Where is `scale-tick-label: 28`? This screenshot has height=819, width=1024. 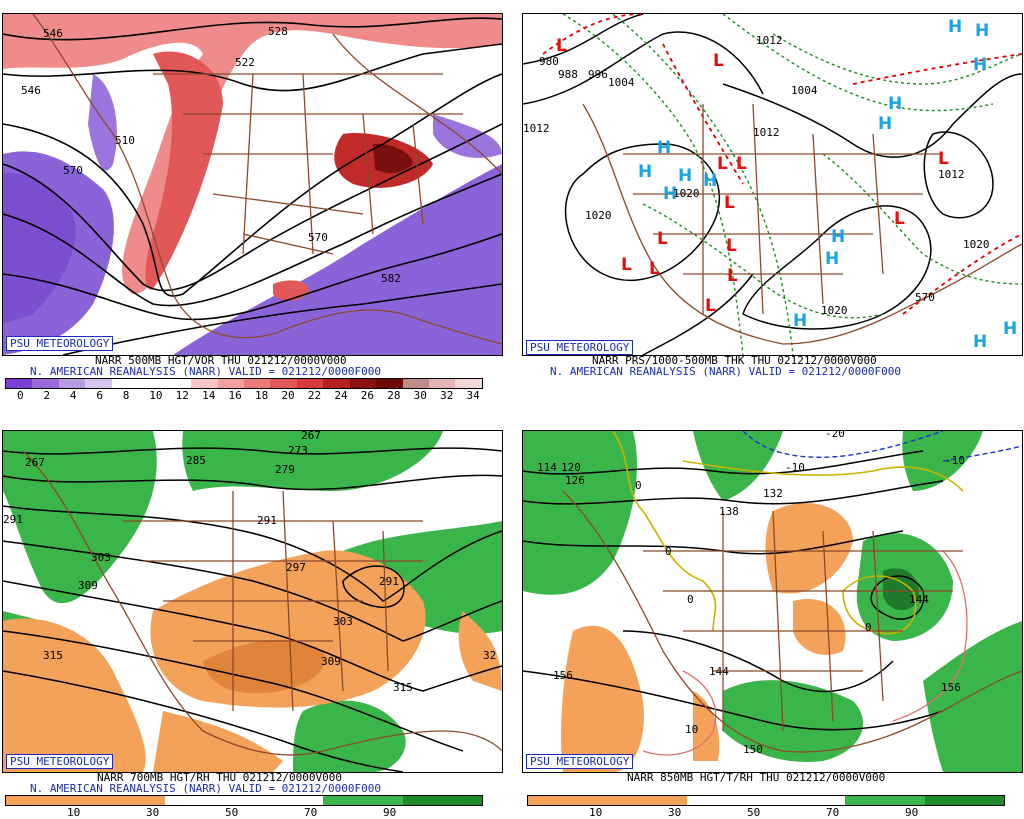 scale-tick-label: 28 is located at coordinates (394, 395).